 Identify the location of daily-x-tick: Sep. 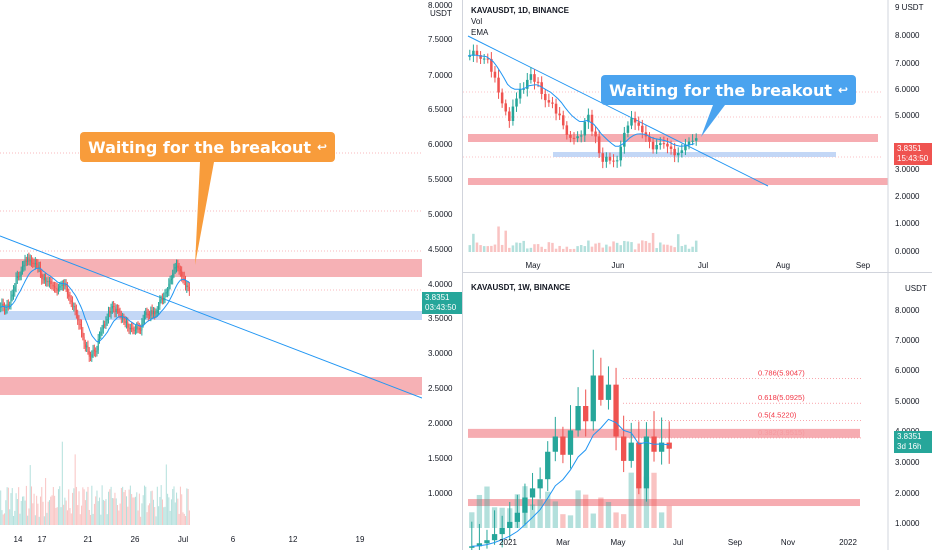
(863, 265).